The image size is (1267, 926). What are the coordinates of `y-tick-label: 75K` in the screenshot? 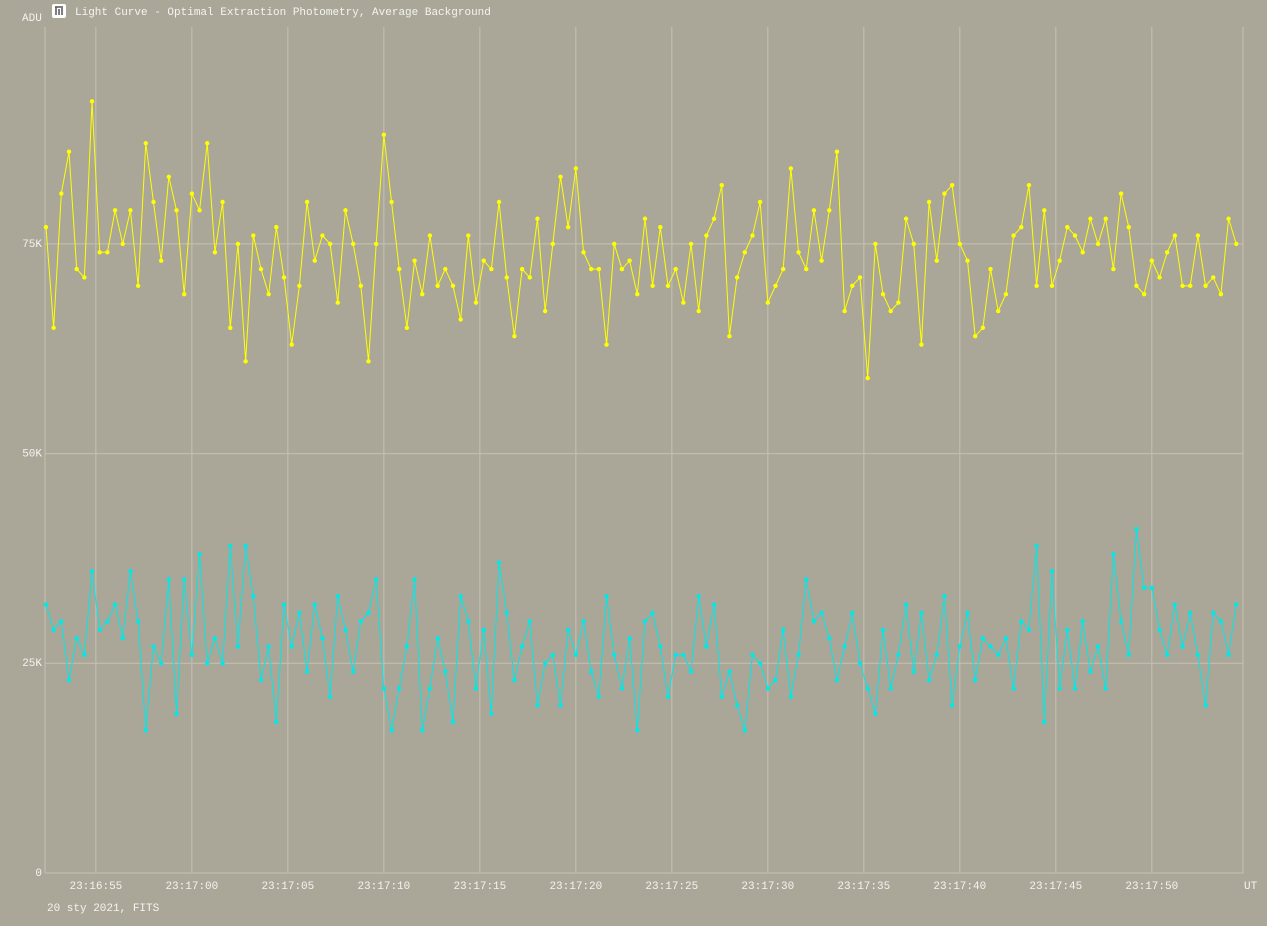 It's located at (32, 245).